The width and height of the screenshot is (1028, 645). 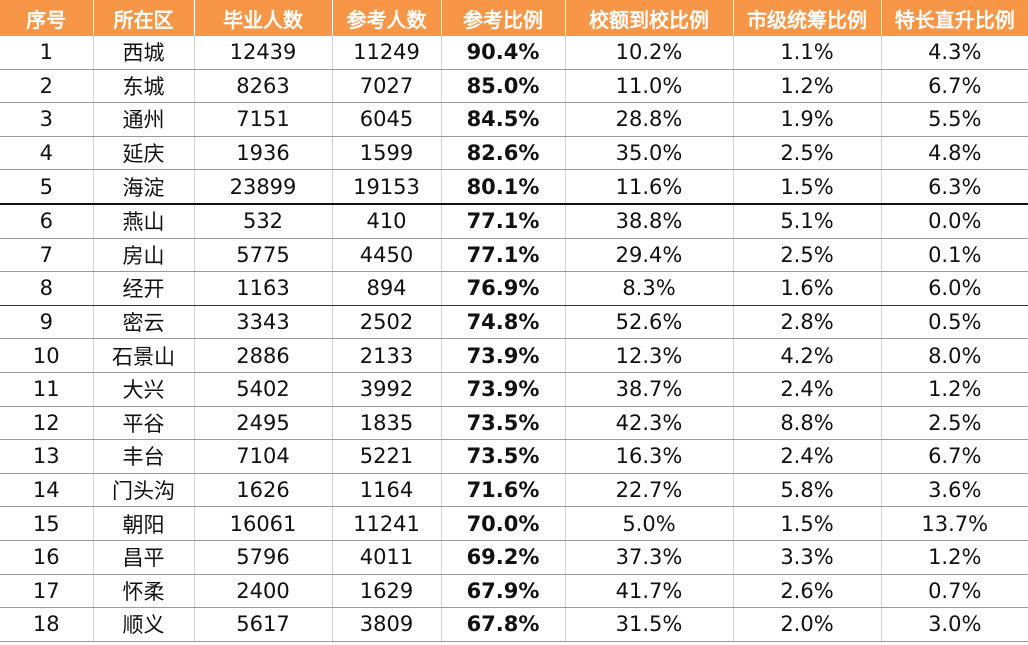 I want to click on cell-examinees: 894, so click(x=387, y=288).